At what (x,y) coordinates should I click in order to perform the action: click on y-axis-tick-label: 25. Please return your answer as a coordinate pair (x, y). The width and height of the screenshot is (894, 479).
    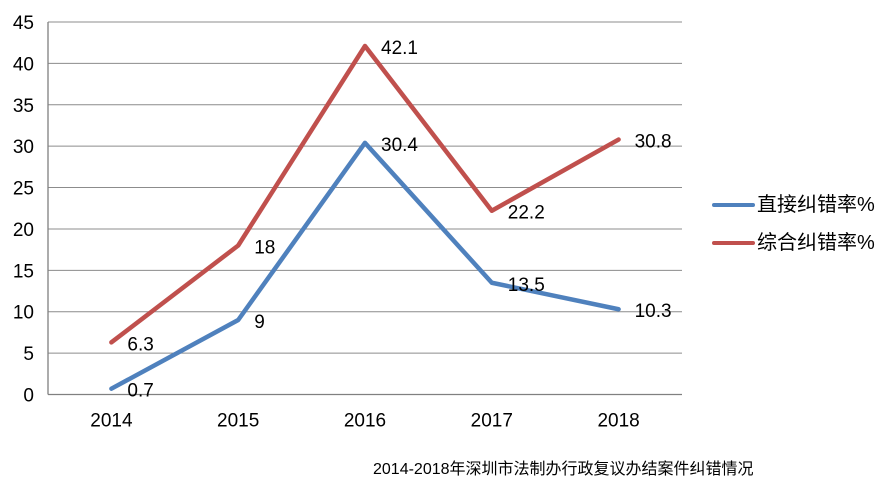
    Looking at the image, I should click on (23, 189).